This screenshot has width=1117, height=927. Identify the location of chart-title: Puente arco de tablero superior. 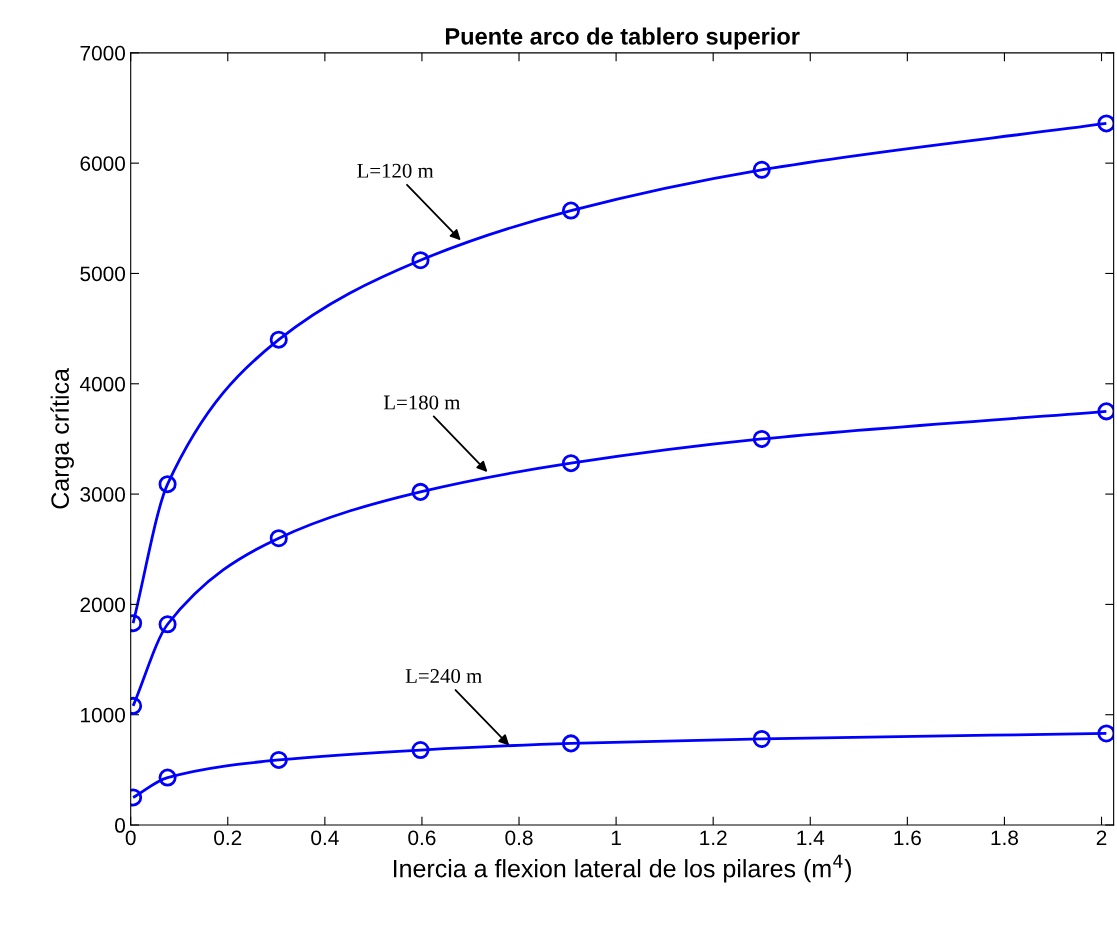
(622, 38).